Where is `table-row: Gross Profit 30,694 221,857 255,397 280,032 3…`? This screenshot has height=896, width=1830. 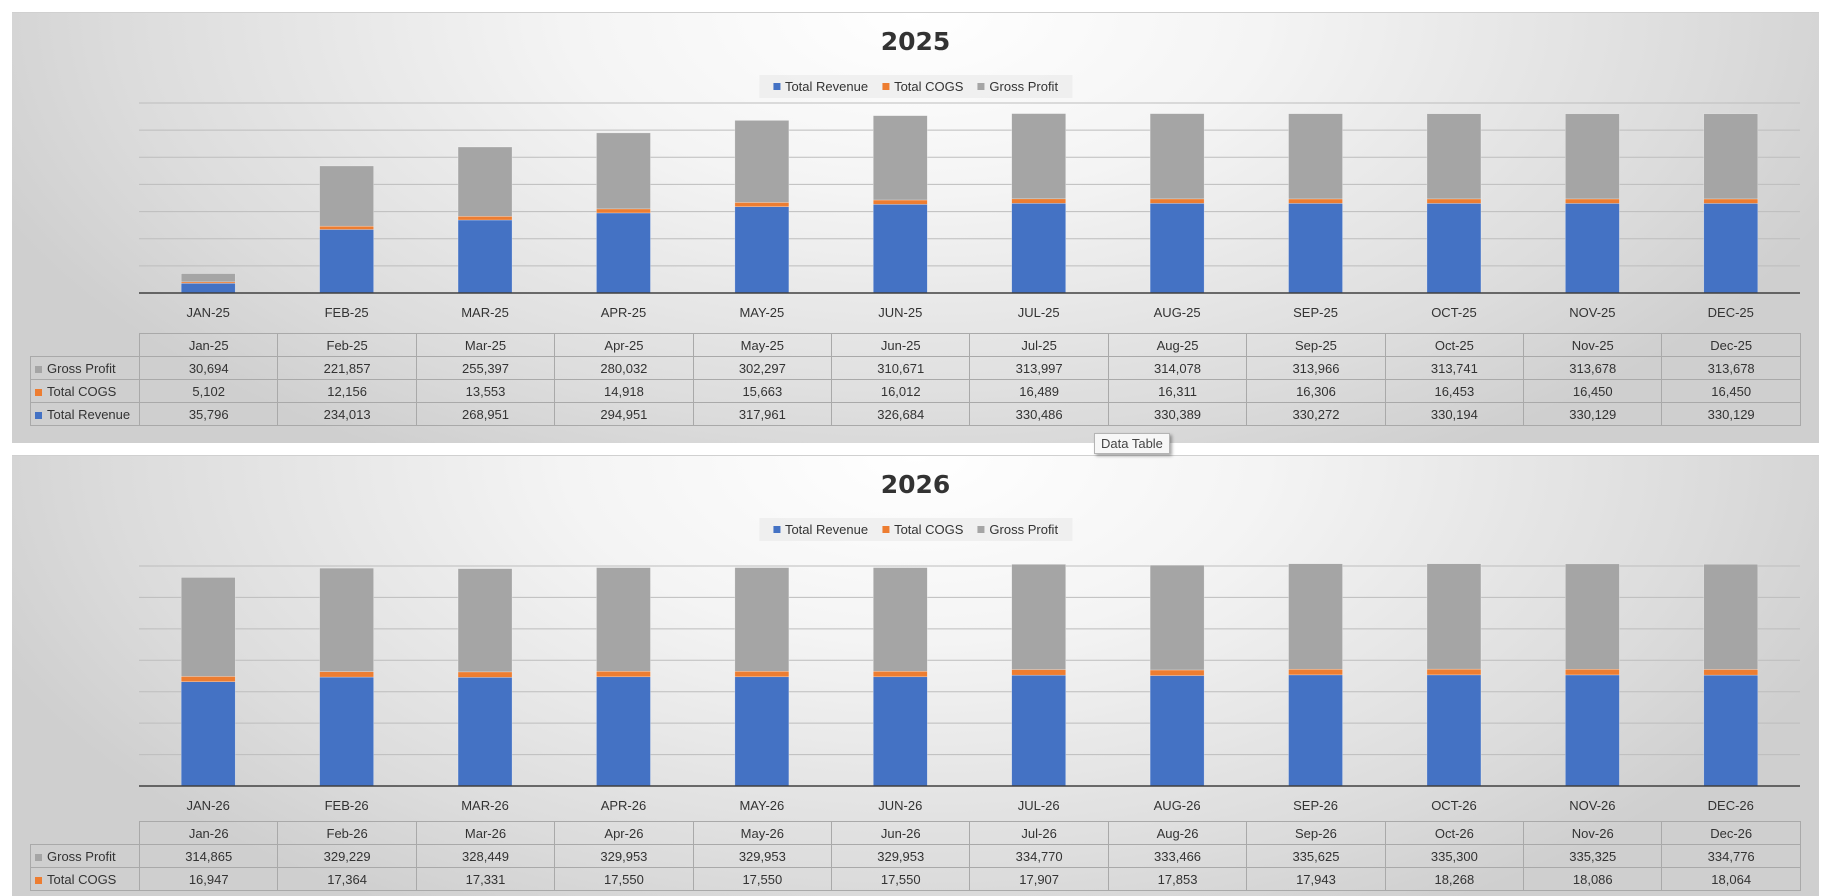 table-row: Gross Profit 30,694 221,857 255,397 280,032 3… is located at coordinates (915, 368).